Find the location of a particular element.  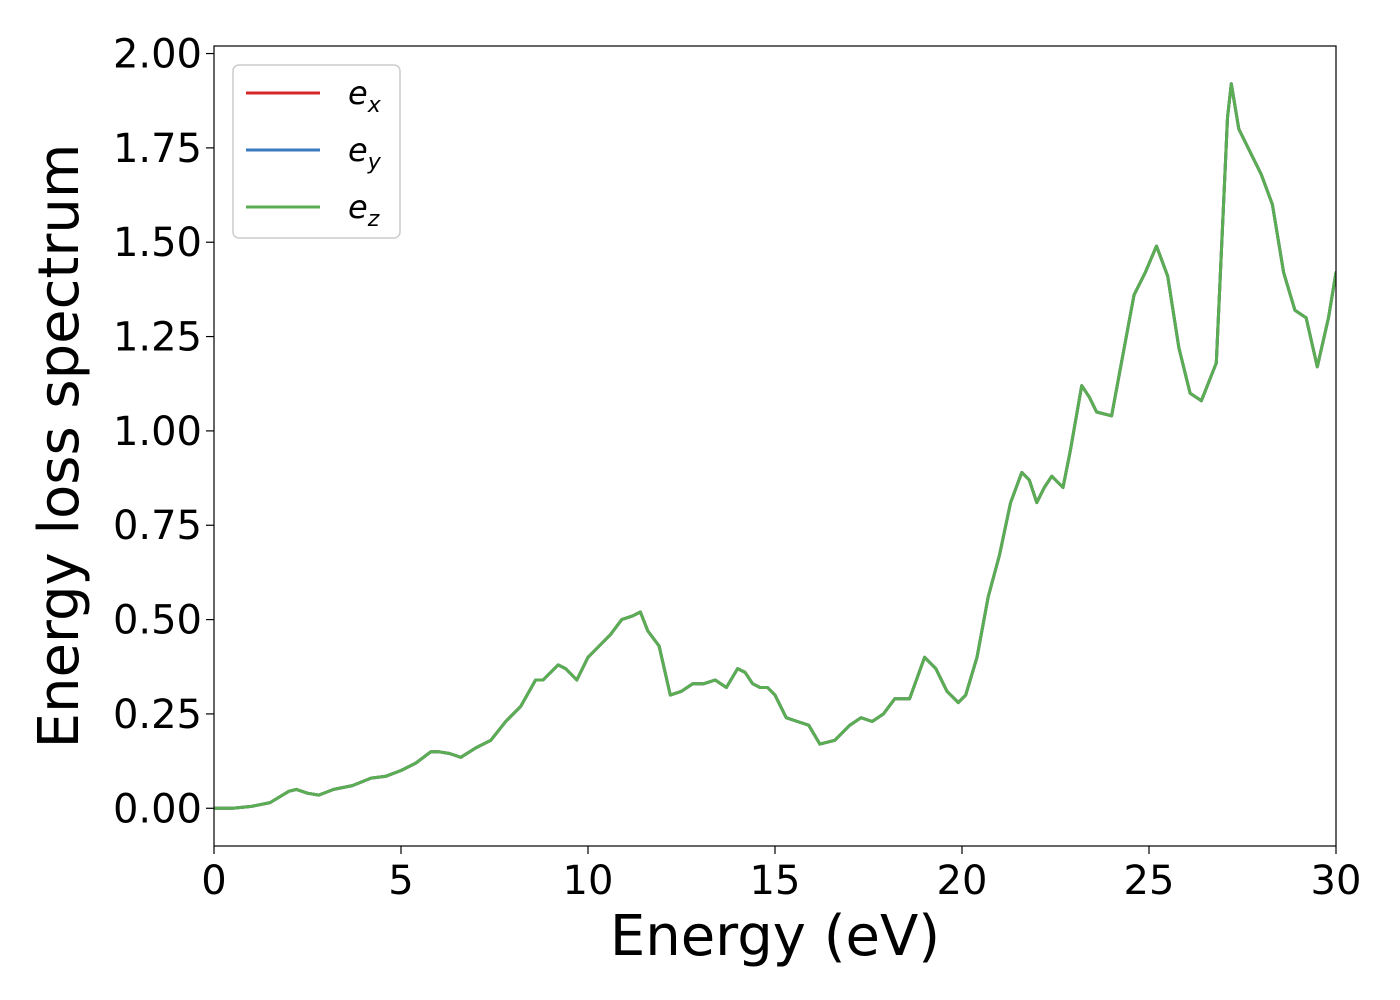

x-tick-label: 20 is located at coordinates (962, 881).